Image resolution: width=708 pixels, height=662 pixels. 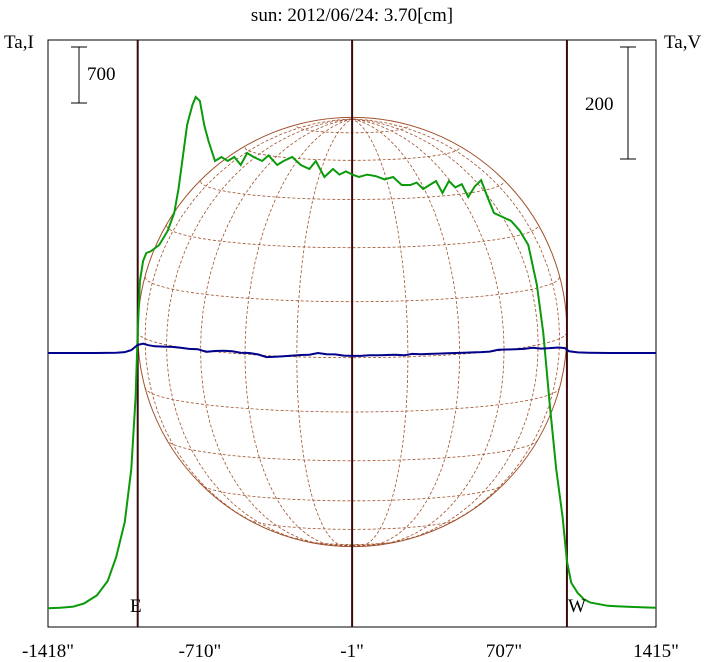 I want to click on polarization-series-line, so click(x=352, y=350).